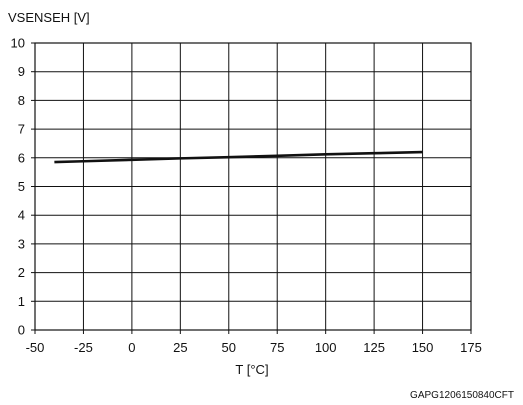 This screenshot has height=405, width=523. Describe the element at coordinates (229, 347) in the screenshot. I see `x-tick-label-4: 50` at that location.